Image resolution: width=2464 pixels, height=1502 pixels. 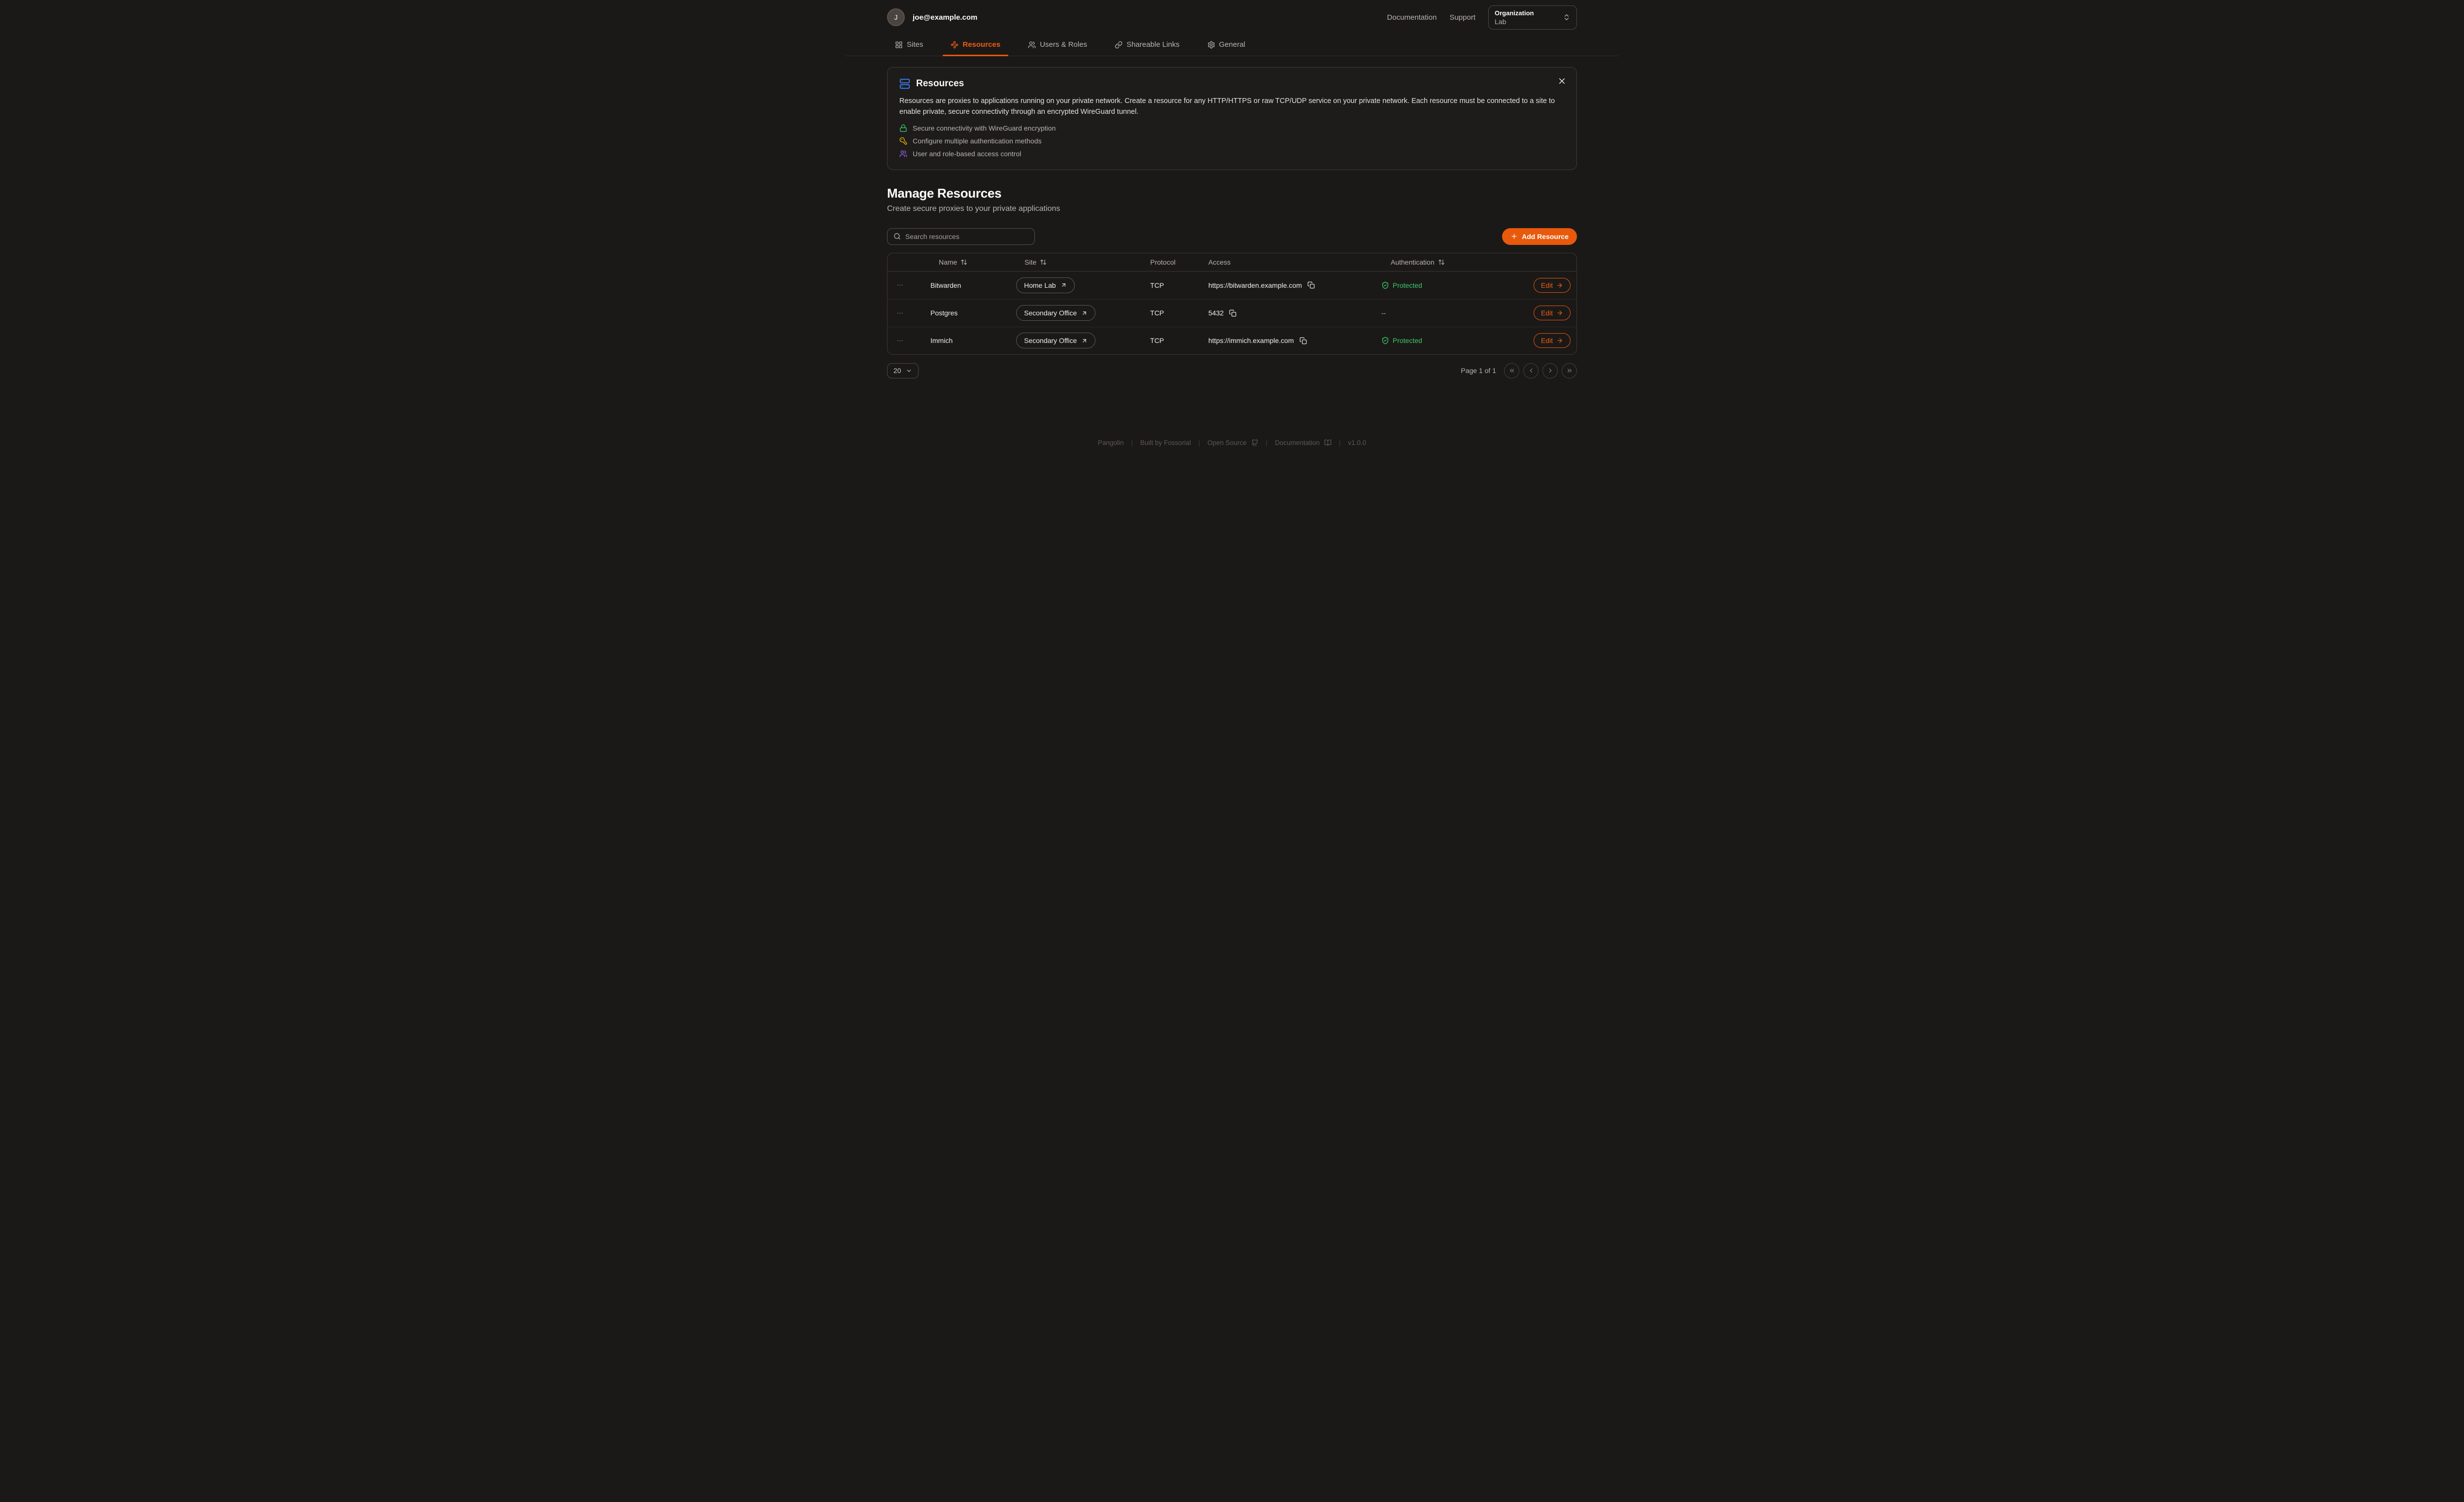 What do you see at coordinates (1110, 442) in the screenshot?
I see `footer-brand: Pangolin` at bounding box center [1110, 442].